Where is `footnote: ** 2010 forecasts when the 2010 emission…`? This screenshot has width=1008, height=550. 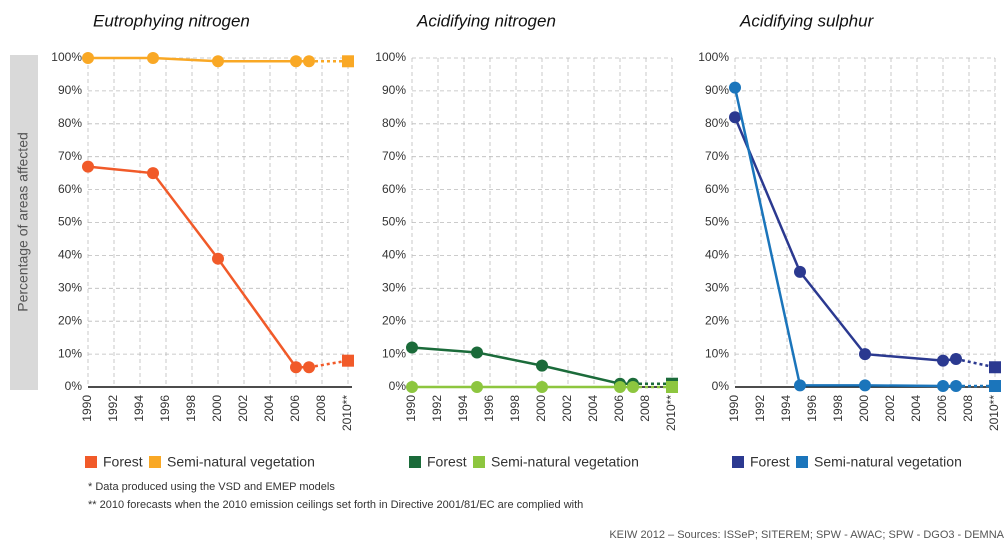
footnote: ** 2010 forecasts when the 2010 emission… is located at coordinates (335, 505).